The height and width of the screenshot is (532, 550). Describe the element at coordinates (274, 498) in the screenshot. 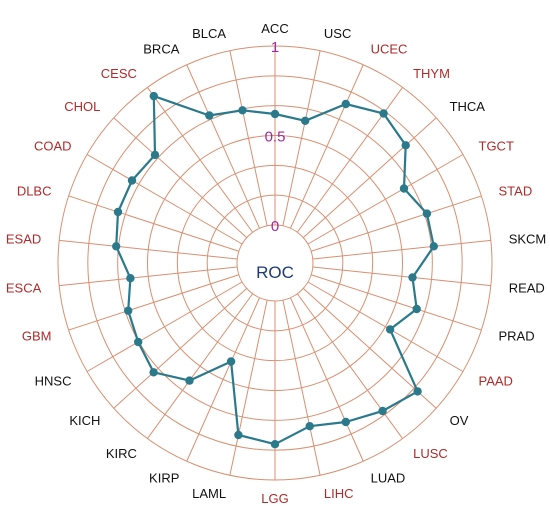

I see `category-label: LGG` at that location.